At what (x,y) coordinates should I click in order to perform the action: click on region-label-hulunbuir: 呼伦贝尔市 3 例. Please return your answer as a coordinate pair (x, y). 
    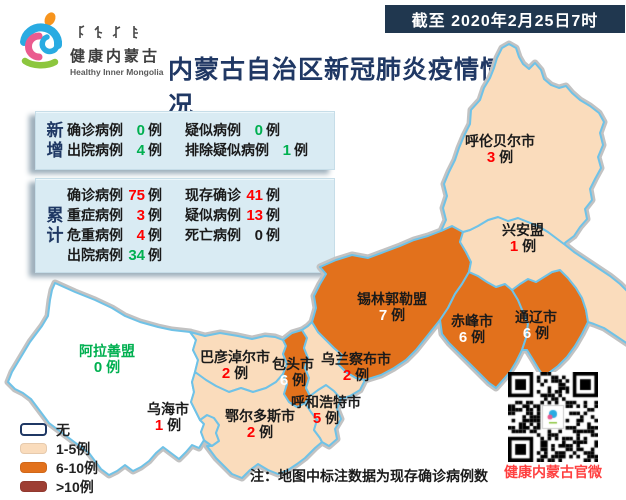
    Looking at the image, I should click on (500, 149).